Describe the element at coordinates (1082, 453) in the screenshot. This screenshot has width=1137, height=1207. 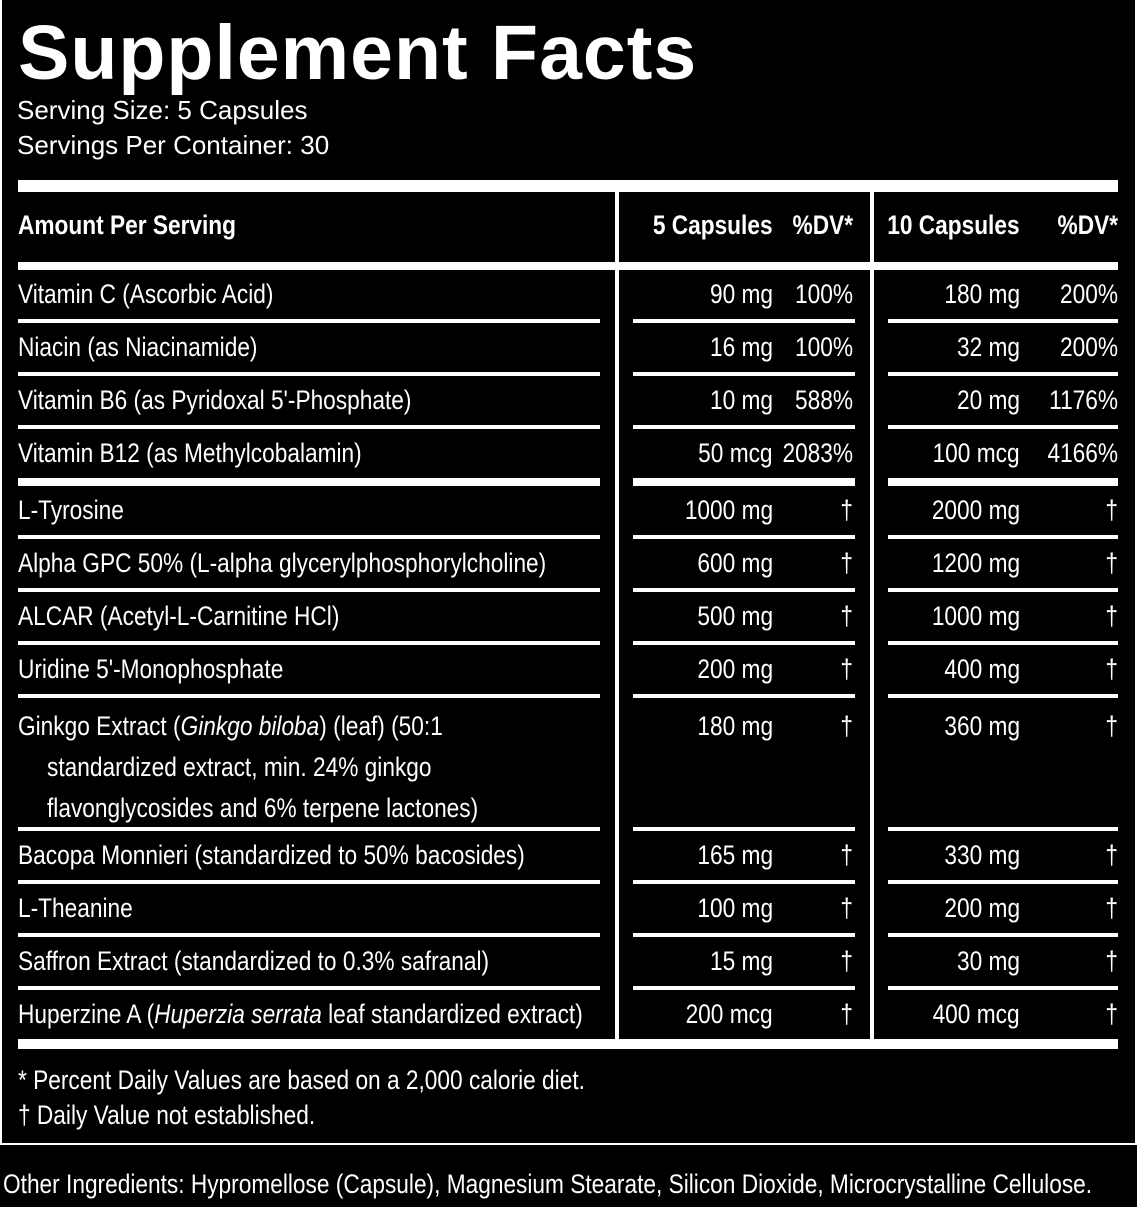
I see `dv-10-capsules: 4166%` at that location.